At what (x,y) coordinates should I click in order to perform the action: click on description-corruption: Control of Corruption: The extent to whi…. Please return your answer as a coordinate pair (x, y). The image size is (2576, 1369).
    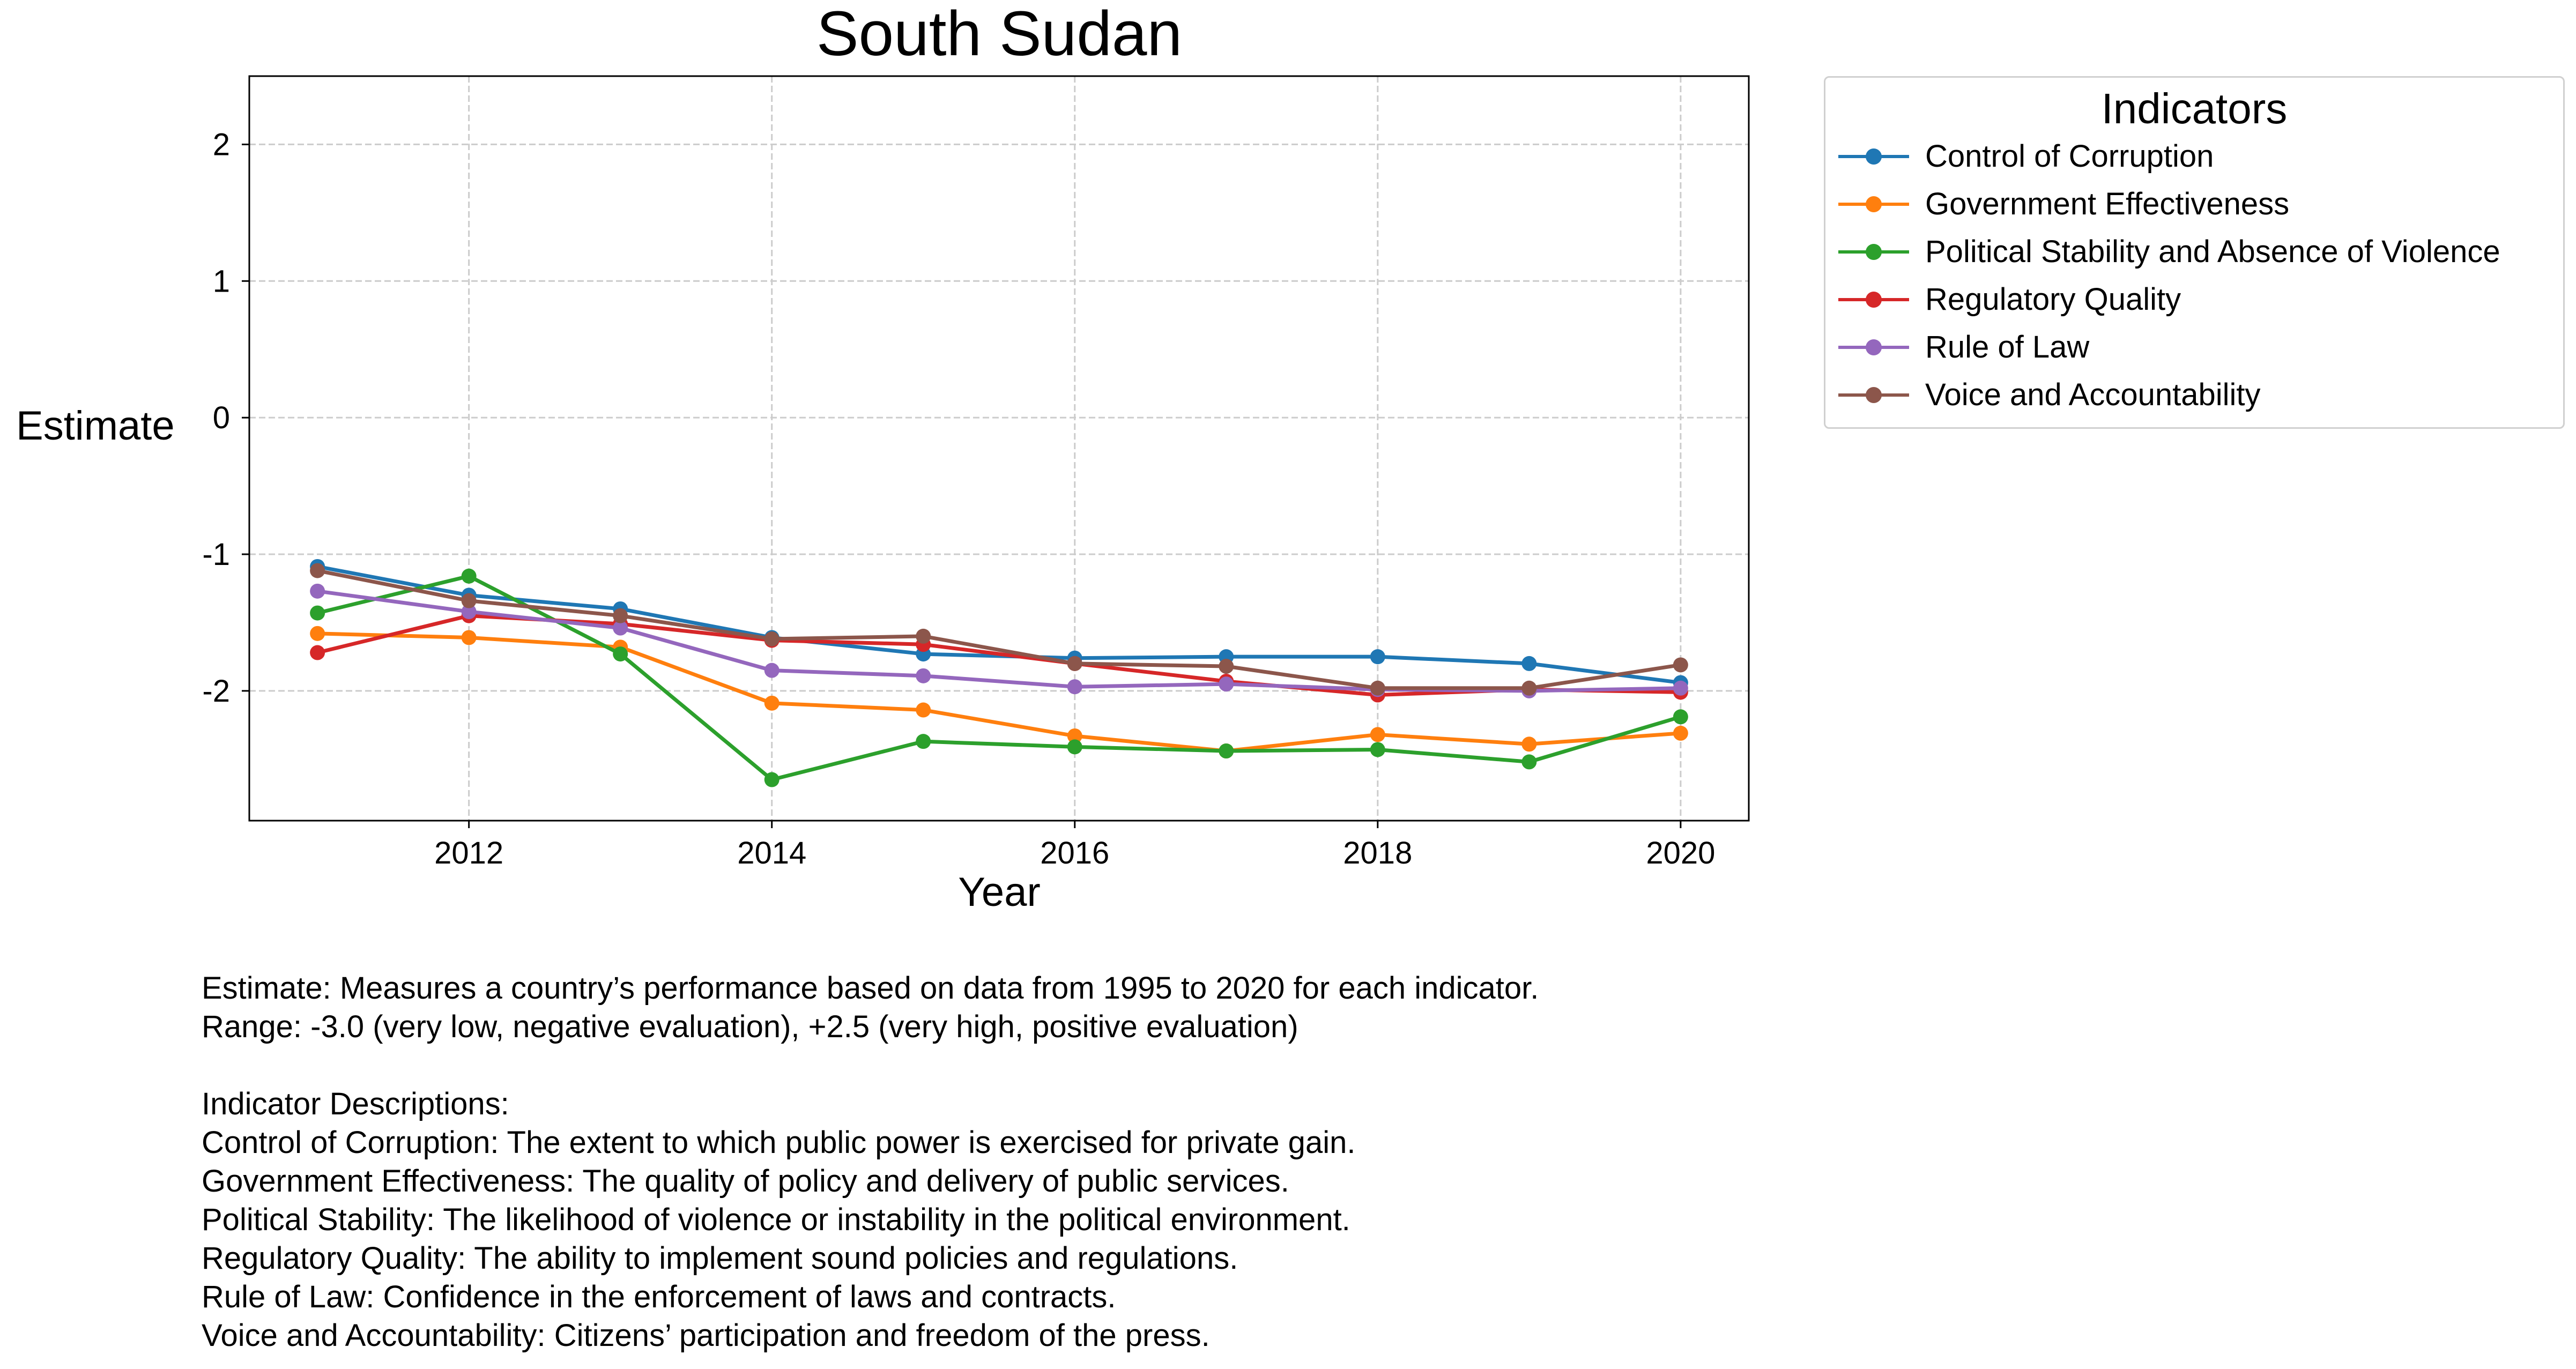
    Looking at the image, I should click on (779, 1142).